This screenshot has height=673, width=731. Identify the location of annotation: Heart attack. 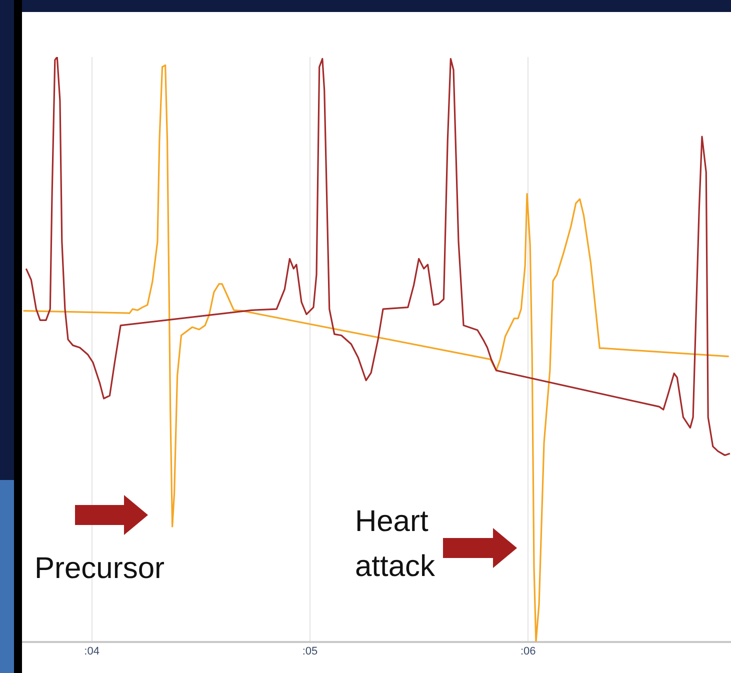
(395, 544).